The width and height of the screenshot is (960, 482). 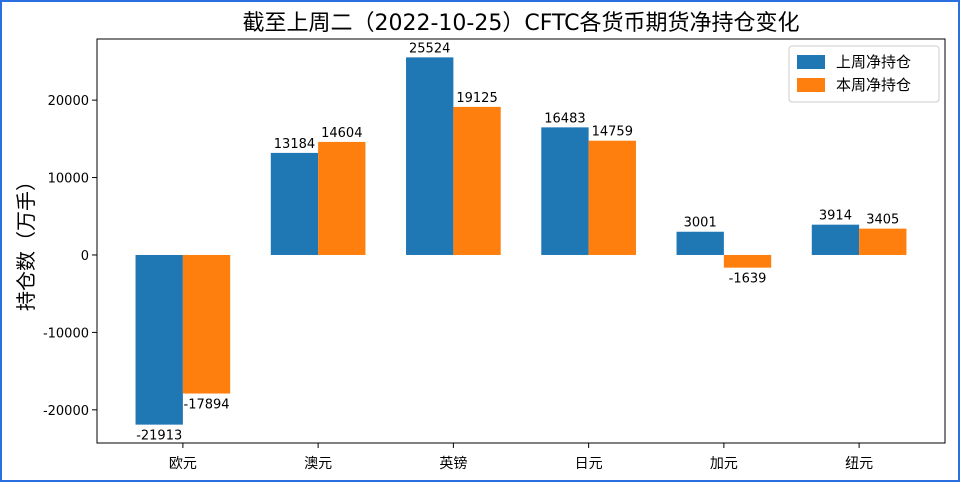 I want to click on legend-label: 本周净持仓, so click(x=873, y=85).